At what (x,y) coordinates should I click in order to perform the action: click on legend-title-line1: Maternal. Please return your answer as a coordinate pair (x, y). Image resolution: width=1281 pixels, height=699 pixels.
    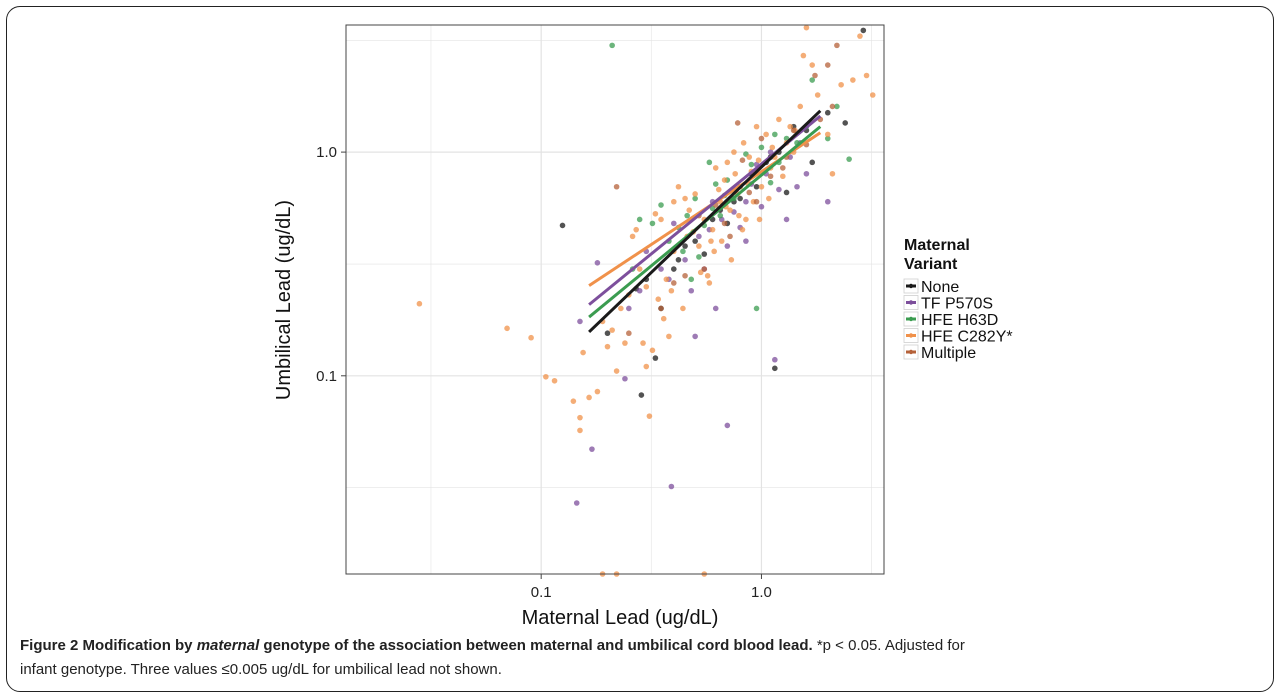
    Looking at the image, I should click on (937, 245).